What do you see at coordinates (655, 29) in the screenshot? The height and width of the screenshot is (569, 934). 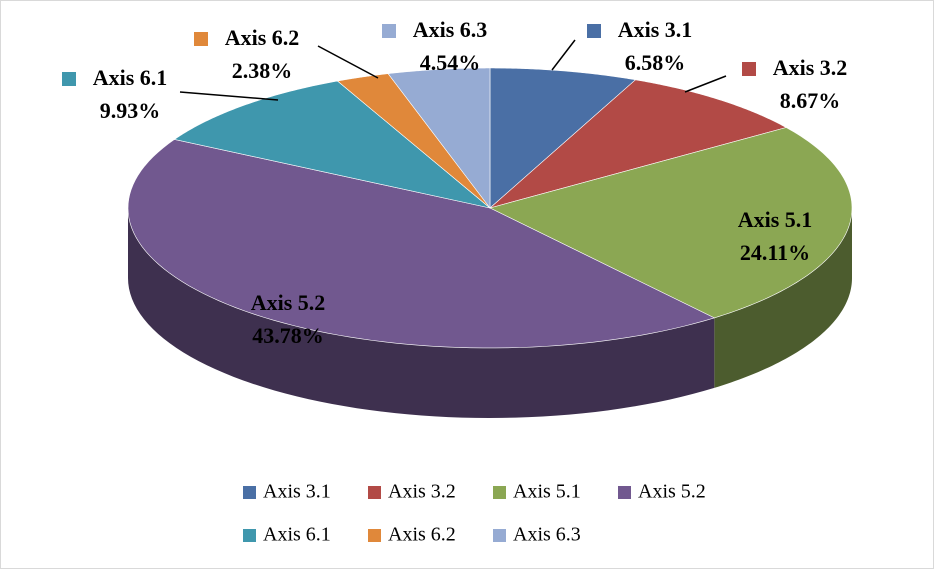 I see `data-label-name: Axis 3.1` at bounding box center [655, 29].